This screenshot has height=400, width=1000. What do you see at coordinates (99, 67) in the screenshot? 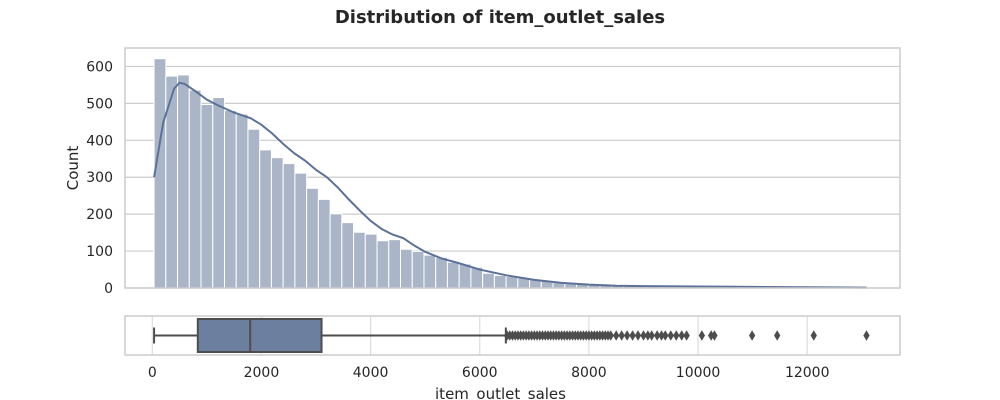
I see `y-tick-label: 600` at bounding box center [99, 67].